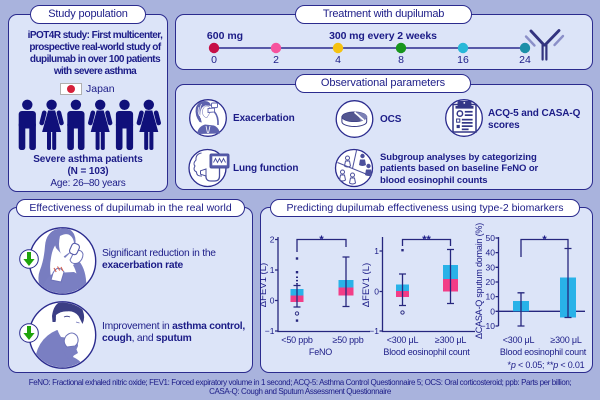  What do you see at coordinates (491, 282) in the screenshot?
I see `svg-text: 20` at bounding box center [491, 282].